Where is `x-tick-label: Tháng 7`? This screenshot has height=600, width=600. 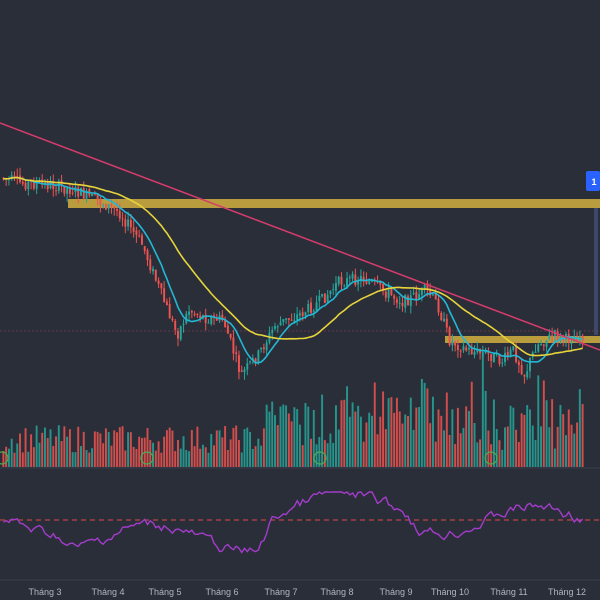
x-tick-label: Tháng 7 is located at coordinates (280, 592).